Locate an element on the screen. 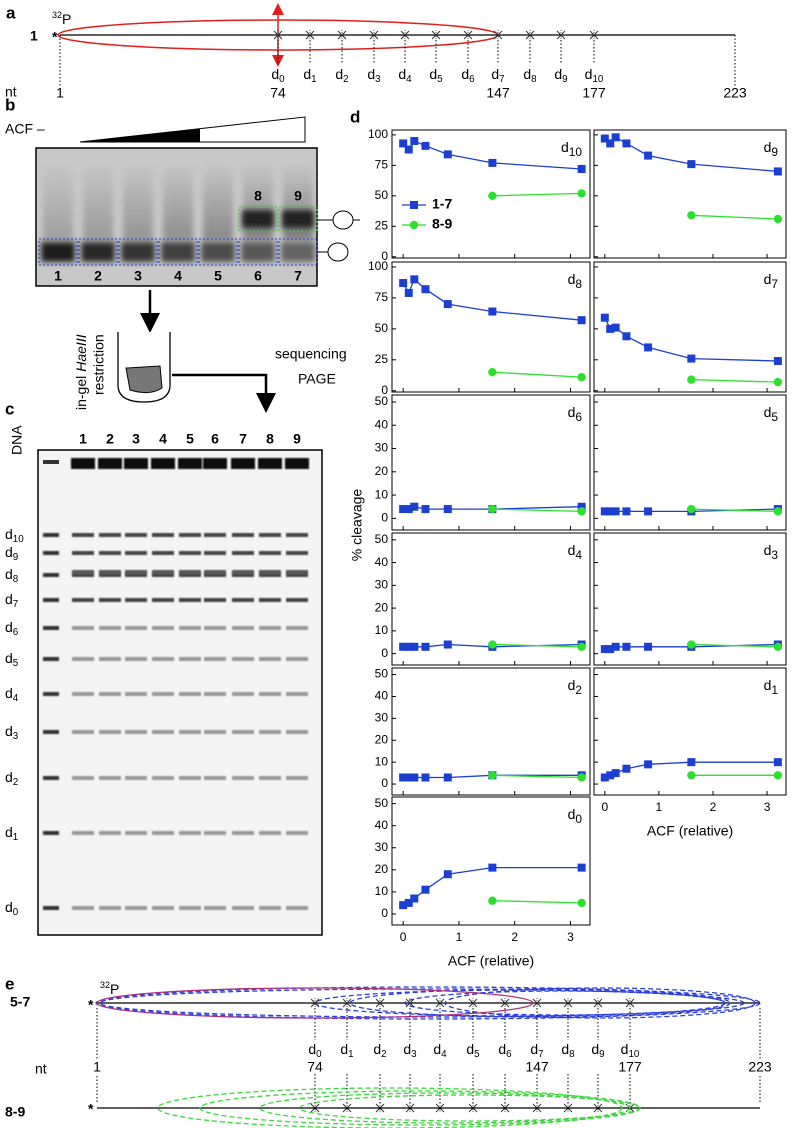 Image resolution: width=792 pixels, height=1128 pixels. isotope-label: 32P is located at coordinates (61, 18).